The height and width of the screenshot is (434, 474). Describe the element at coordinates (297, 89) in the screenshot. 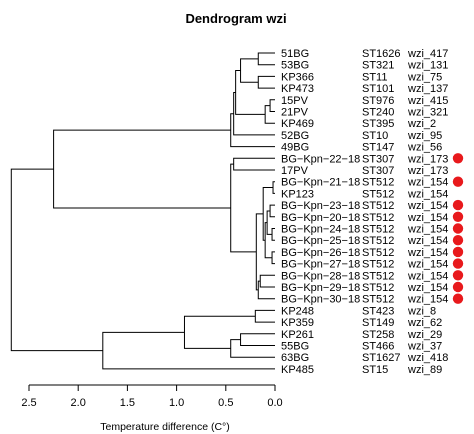

I see `leaf-name-label: KP473` at that location.